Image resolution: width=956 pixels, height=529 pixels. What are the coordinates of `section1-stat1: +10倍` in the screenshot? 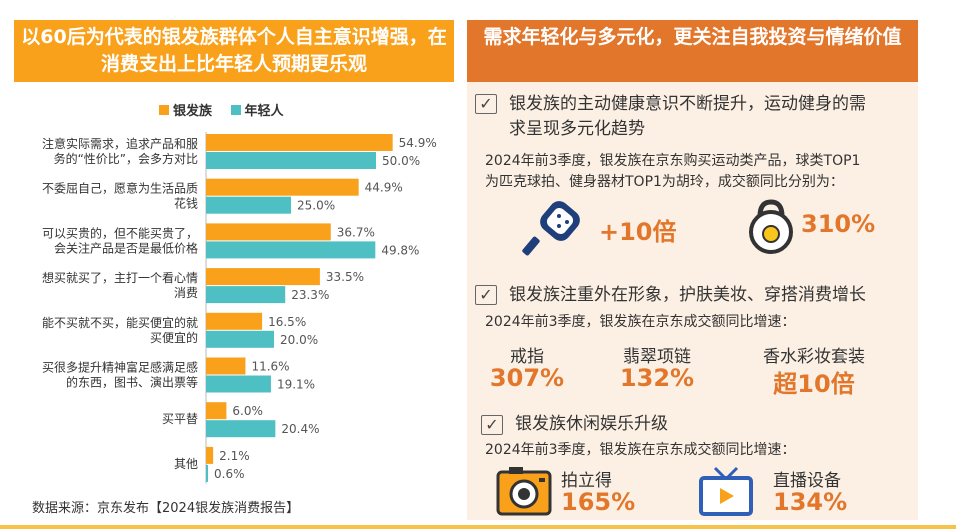 It's located at (638, 232).